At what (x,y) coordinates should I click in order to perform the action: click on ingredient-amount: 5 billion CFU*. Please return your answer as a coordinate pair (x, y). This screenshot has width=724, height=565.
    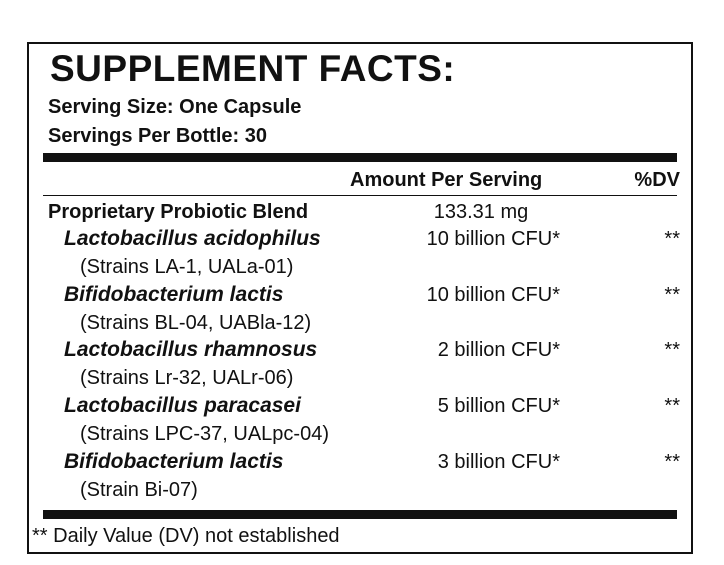
    Looking at the image, I should click on (498, 406).